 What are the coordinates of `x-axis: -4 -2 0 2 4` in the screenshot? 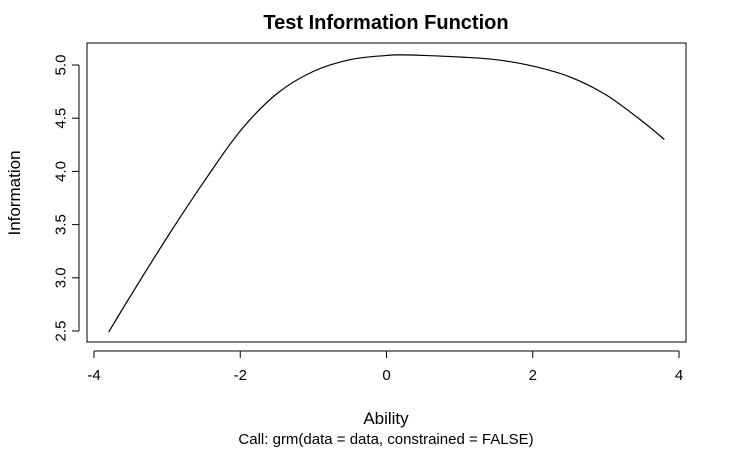 It's located at (385, 367).